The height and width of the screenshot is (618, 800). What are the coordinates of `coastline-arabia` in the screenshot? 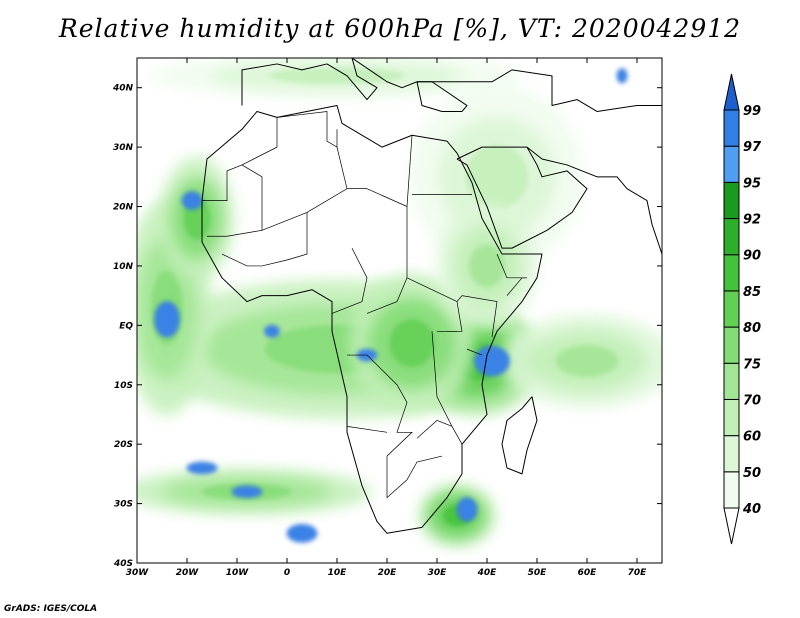 It's located at (522, 197).